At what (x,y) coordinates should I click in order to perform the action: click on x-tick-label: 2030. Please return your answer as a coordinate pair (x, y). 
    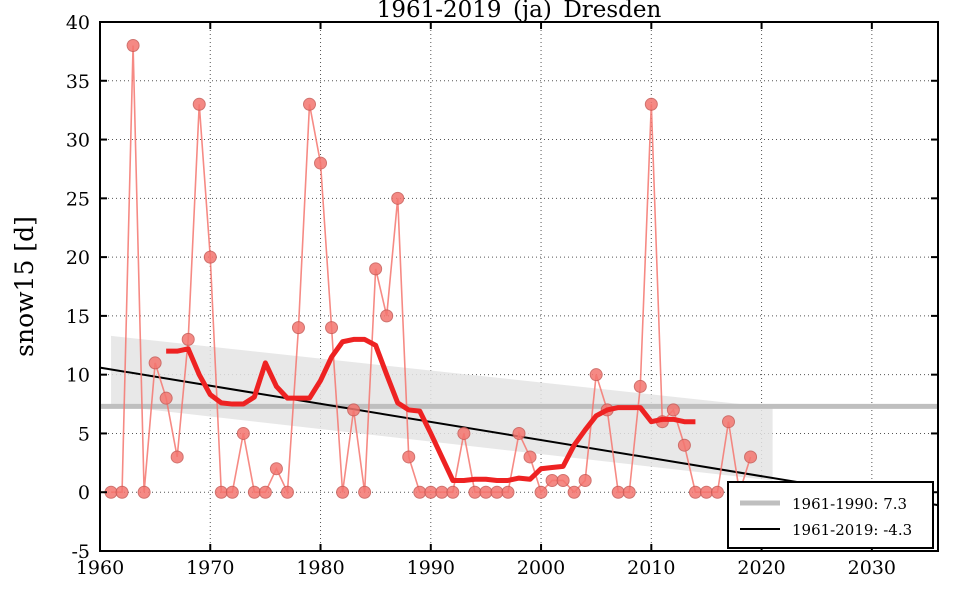
    Looking at the image, I should click on (872, 568).